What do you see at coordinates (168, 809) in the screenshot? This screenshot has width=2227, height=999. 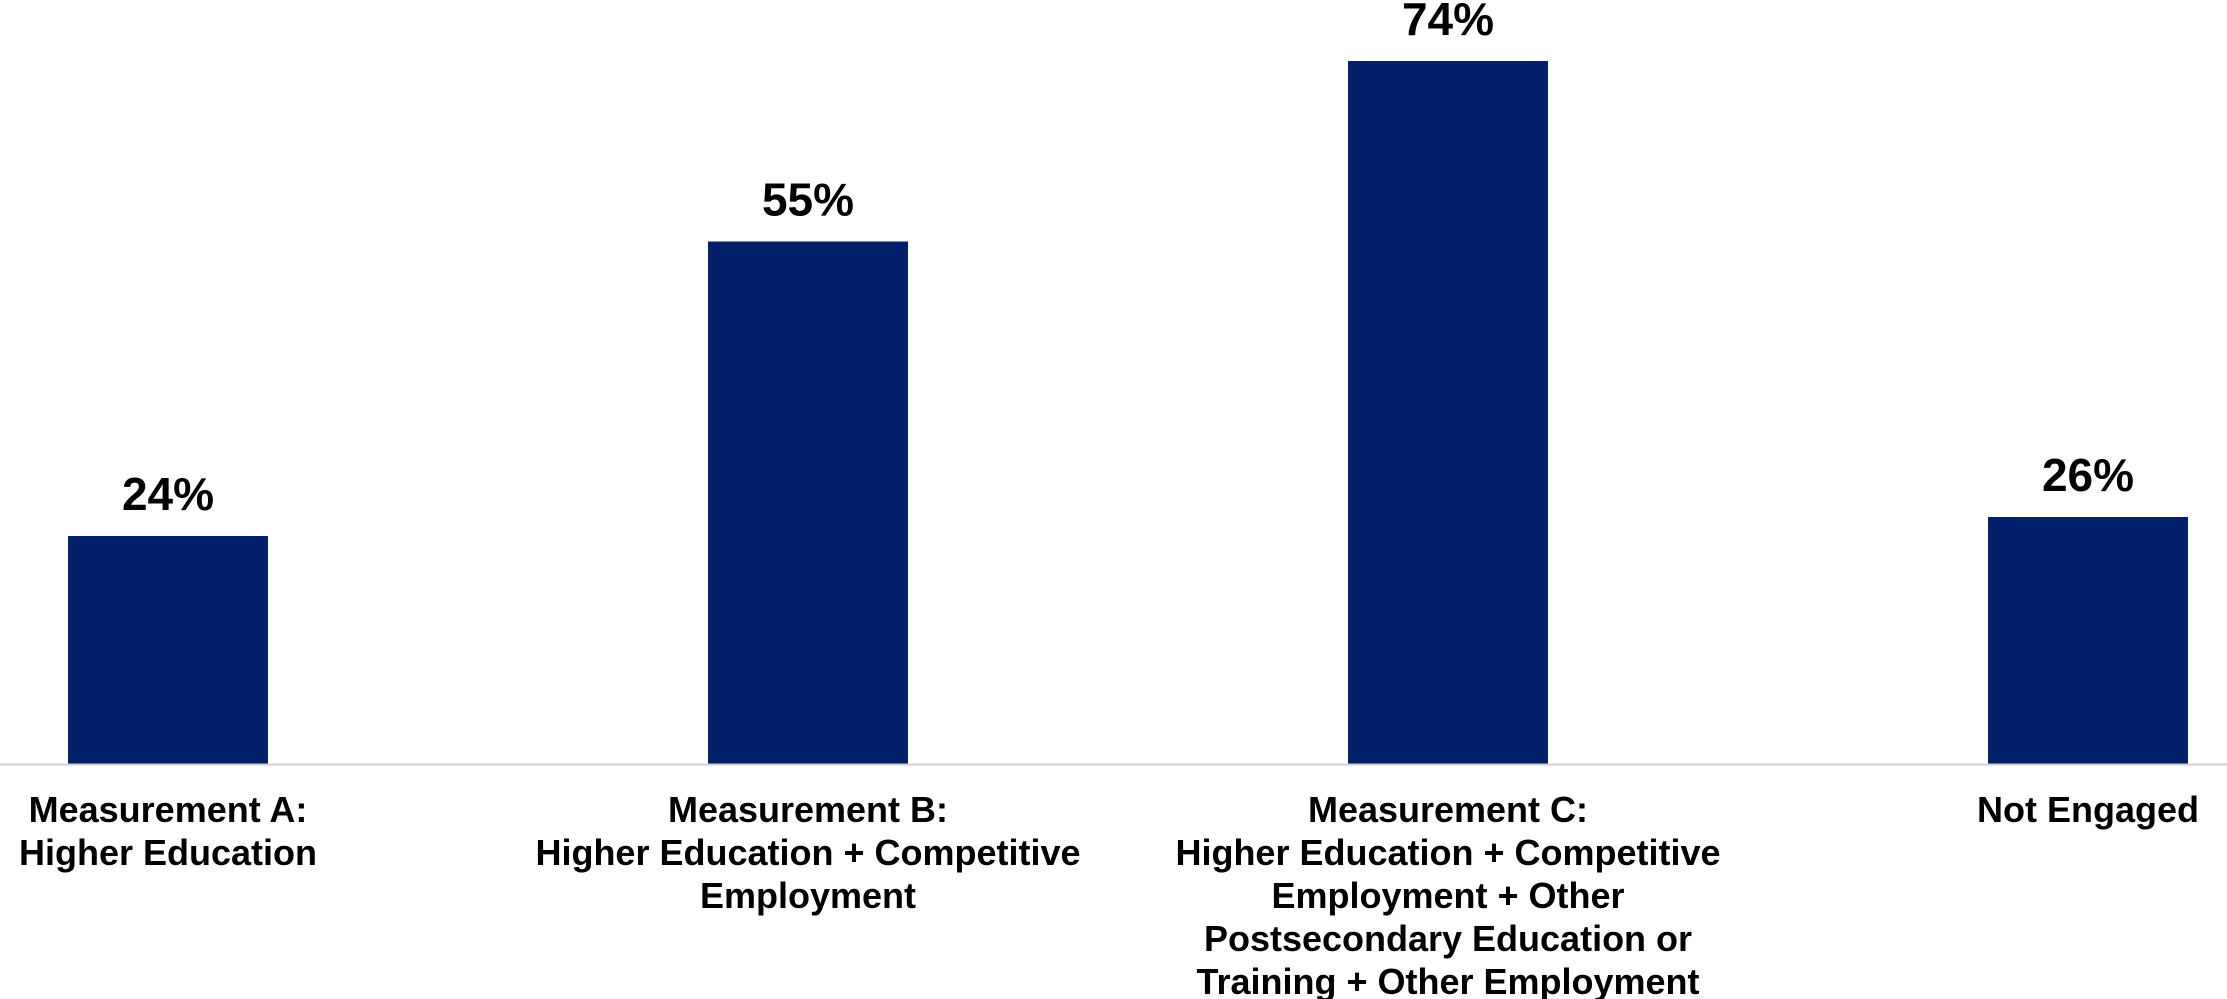 I see `category-label-line: Measurement A:` at bounding box center [168, 809].